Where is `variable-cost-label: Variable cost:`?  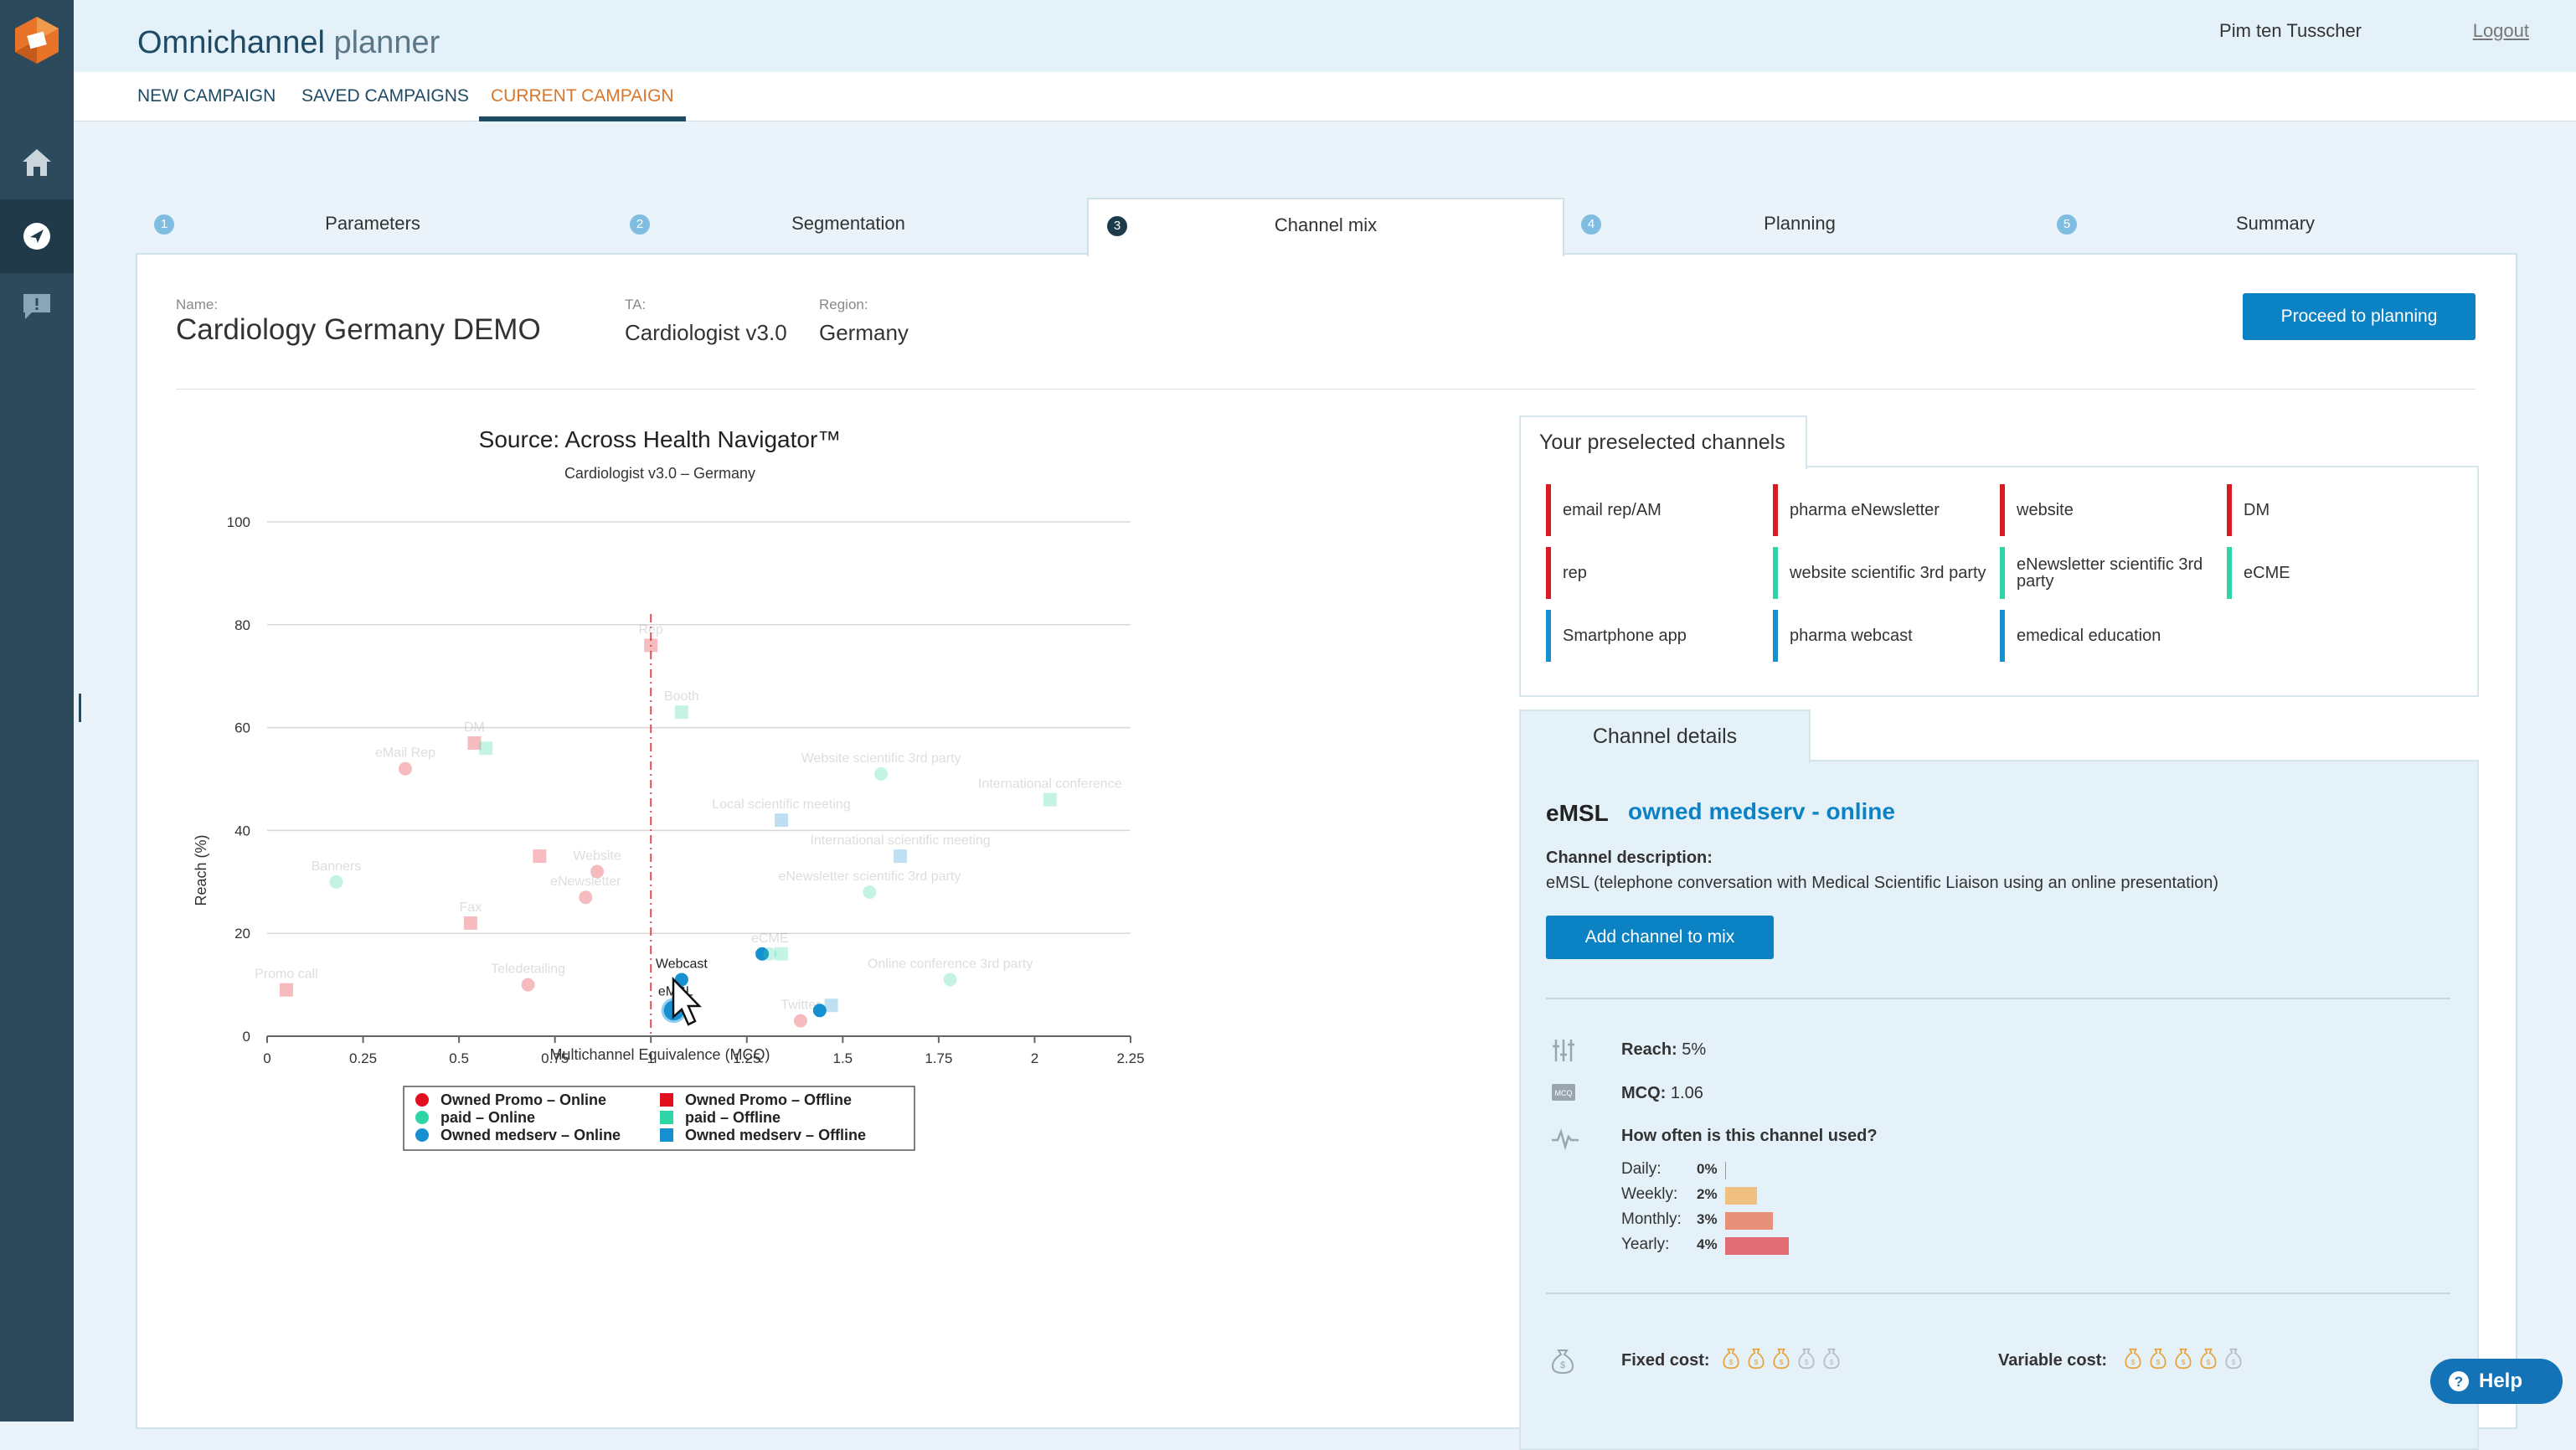
variable-cost-label: Variable cost: is located at coordinates (2053, 1360).